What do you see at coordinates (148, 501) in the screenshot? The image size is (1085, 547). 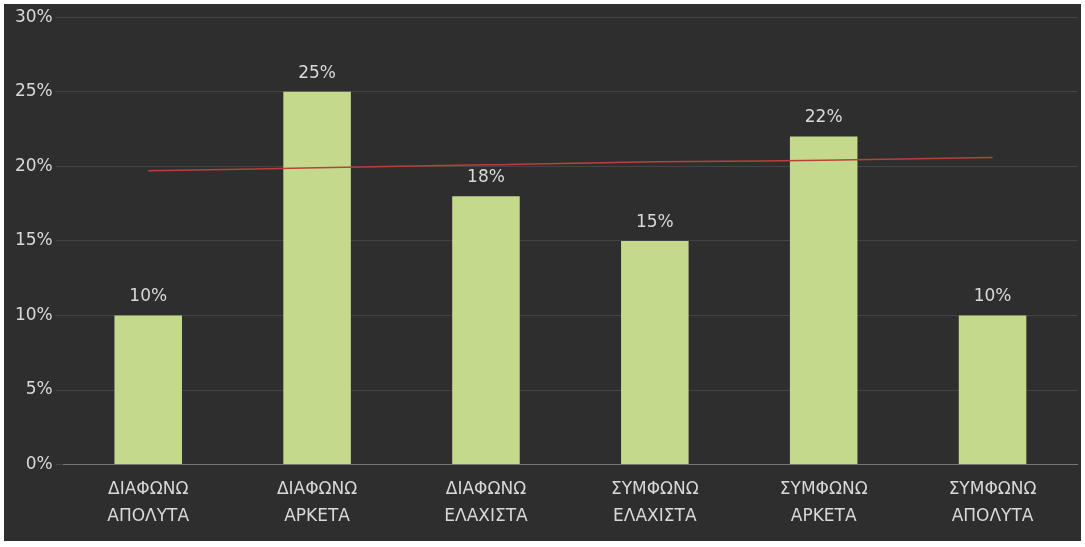 I see `x-tick-label: ΔΙΑΦΩΝΩ ΑΠΟΛΥΤΑ` at bounding box center [148, 501].